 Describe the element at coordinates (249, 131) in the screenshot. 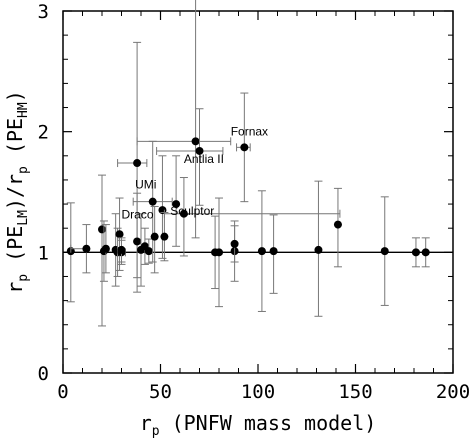

I see `annotation-label: Fornax` at that location.